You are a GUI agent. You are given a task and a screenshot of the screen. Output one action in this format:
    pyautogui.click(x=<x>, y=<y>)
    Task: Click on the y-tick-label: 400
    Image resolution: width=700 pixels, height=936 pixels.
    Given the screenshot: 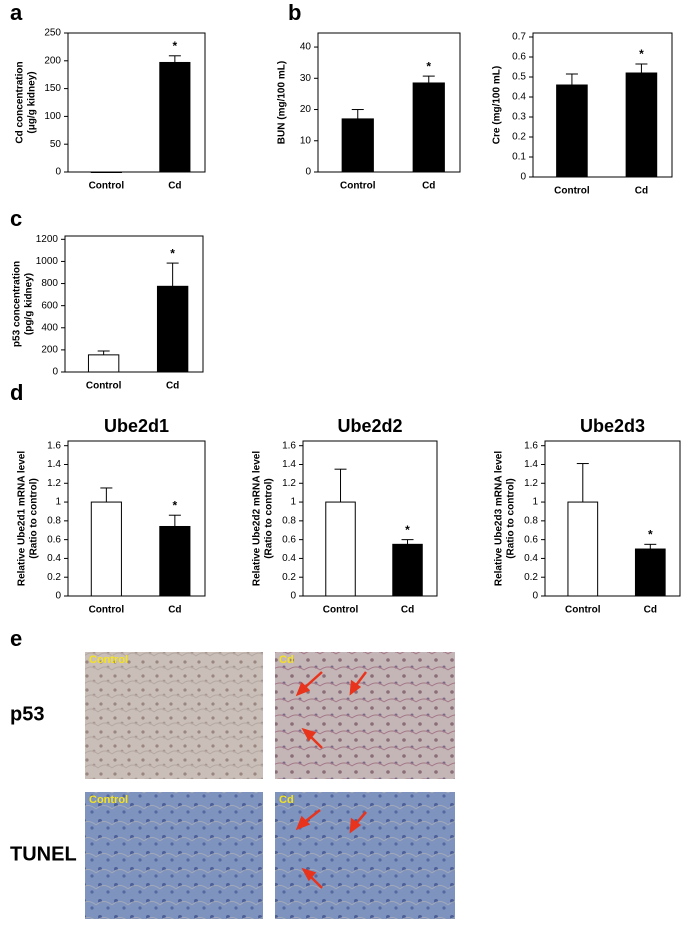 What is the action you would take?
    pyautogui.click(x=49, y=327)
    